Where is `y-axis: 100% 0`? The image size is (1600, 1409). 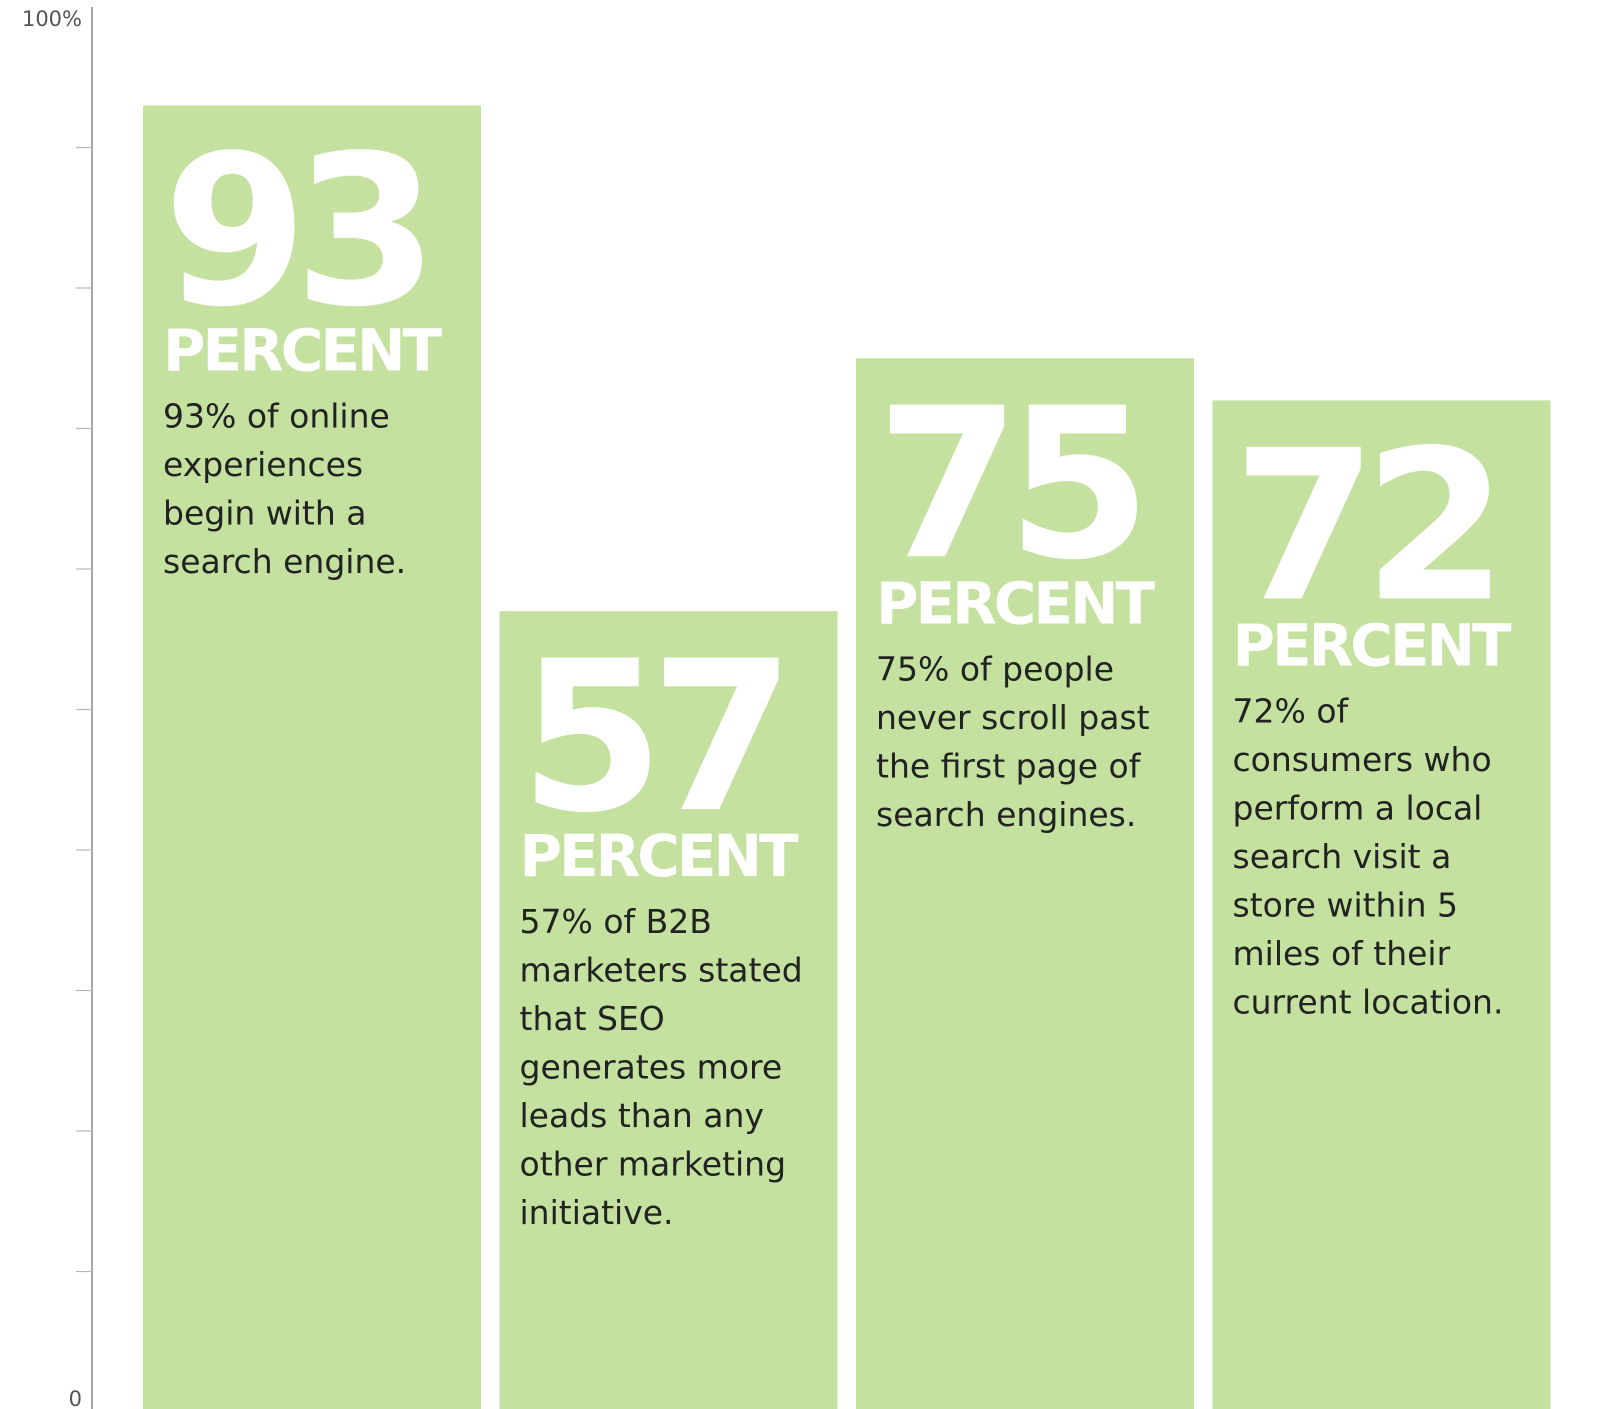
y-axis: 100% 0 is located at coordinates (57, 708).